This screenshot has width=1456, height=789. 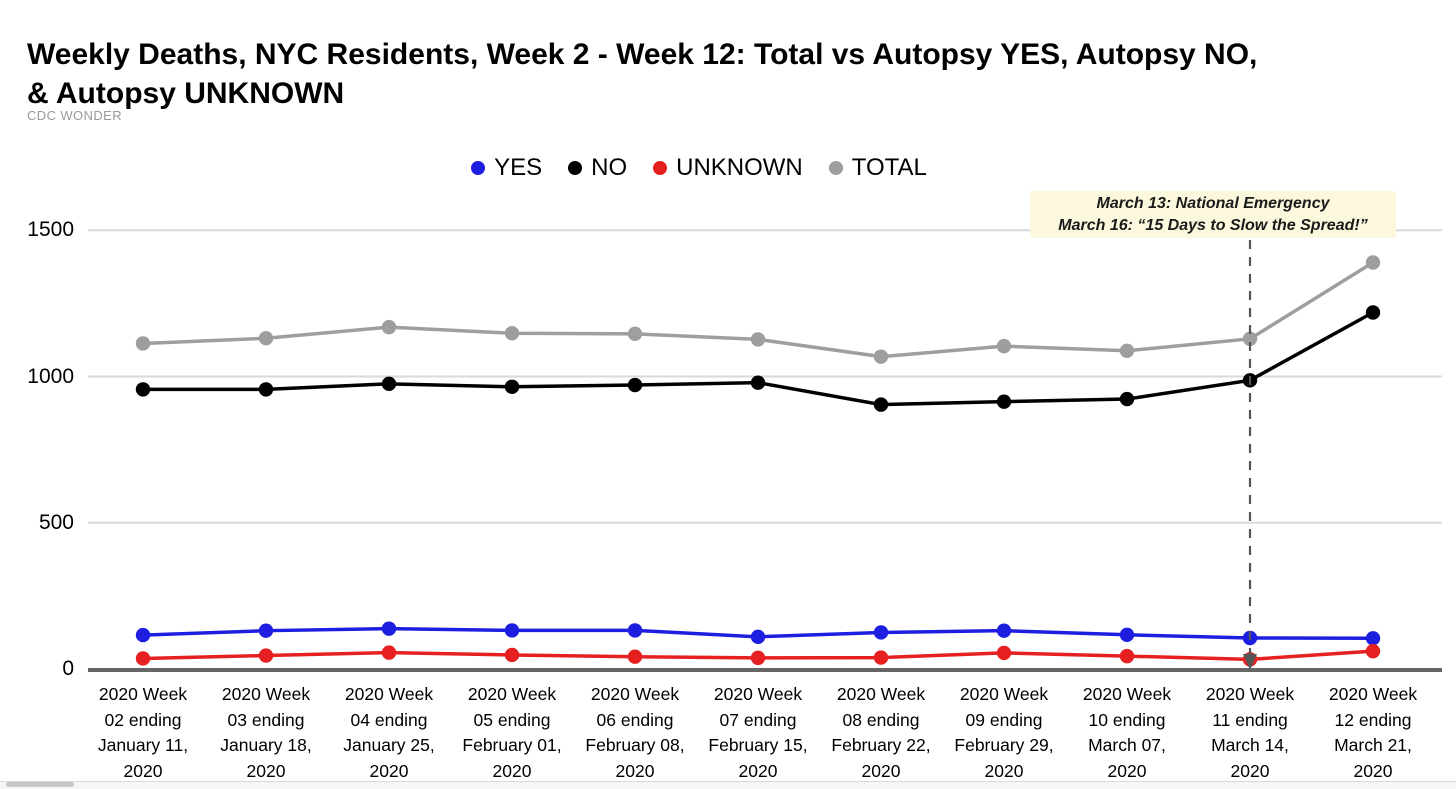 I want to click on x-tick-label: 2020 Week 10 ending March 07, 2020, so click(x=1127, y=732).